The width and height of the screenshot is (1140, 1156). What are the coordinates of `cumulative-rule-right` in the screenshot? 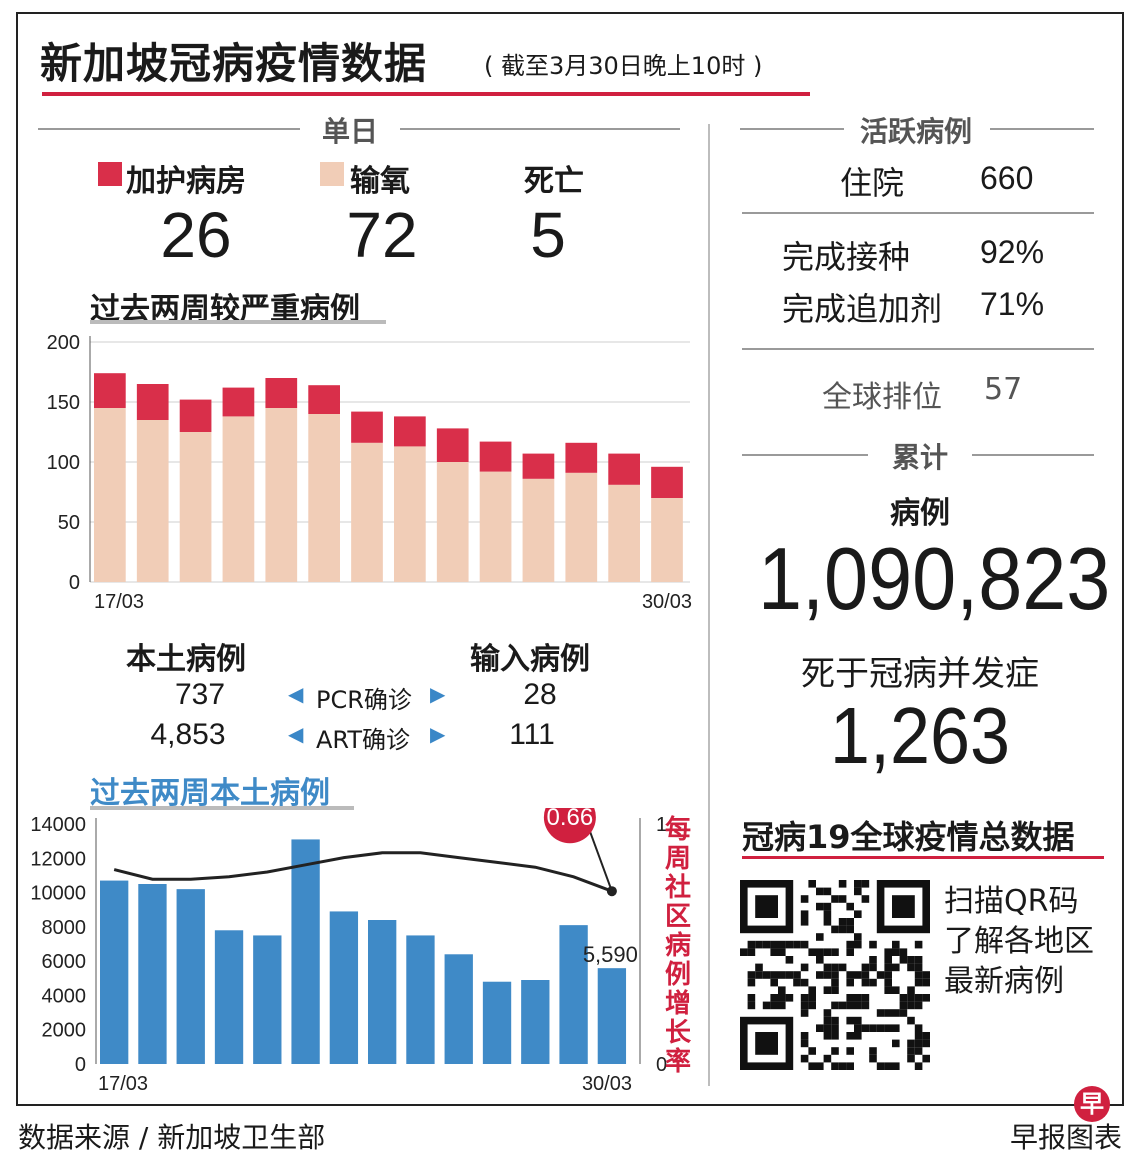 It's located at (1033, 455).